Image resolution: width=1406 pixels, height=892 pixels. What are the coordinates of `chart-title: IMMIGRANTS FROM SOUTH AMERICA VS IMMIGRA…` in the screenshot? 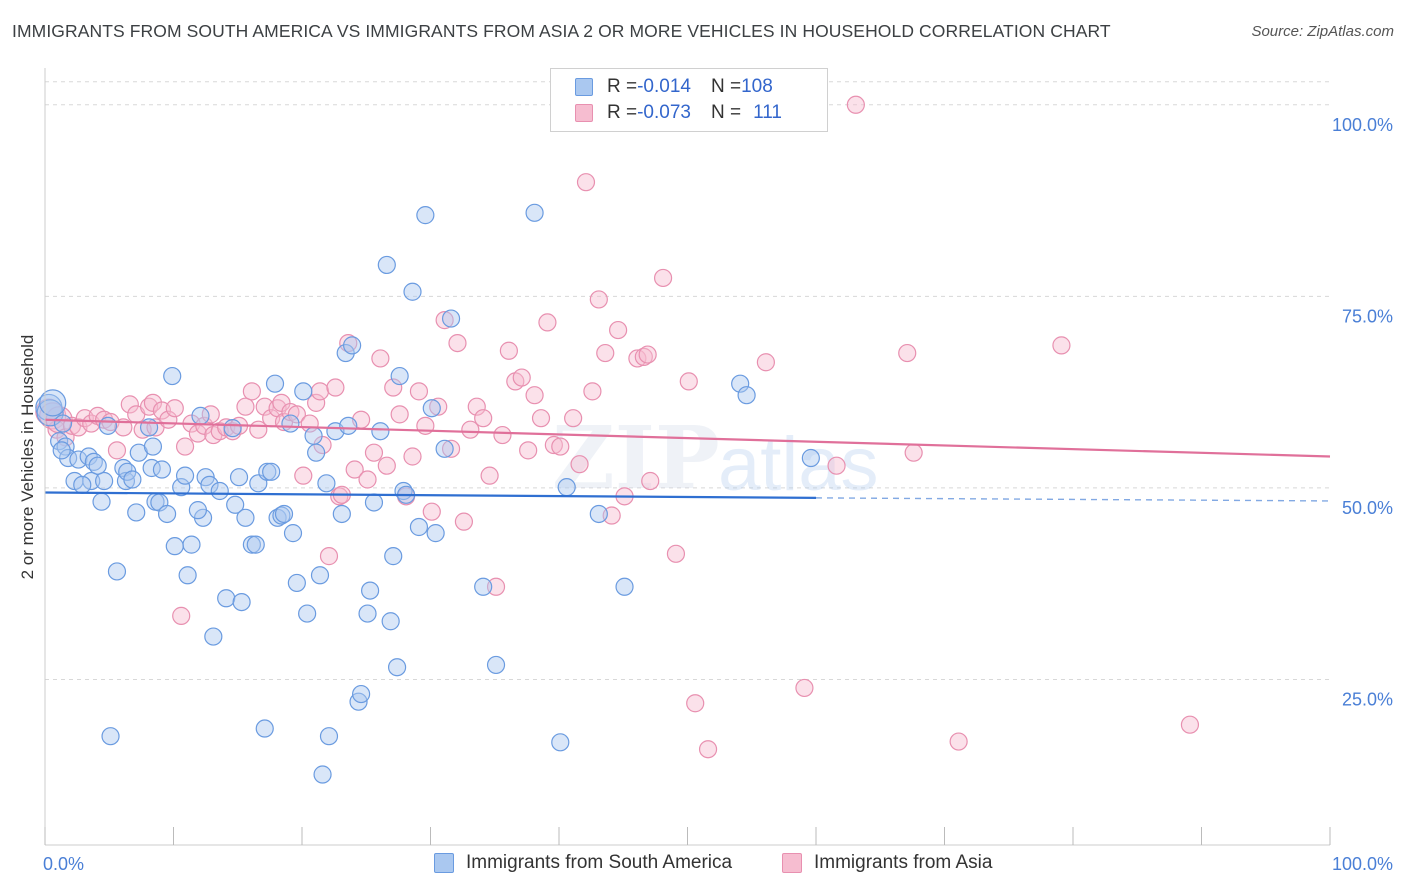 It's located at (561, 31).